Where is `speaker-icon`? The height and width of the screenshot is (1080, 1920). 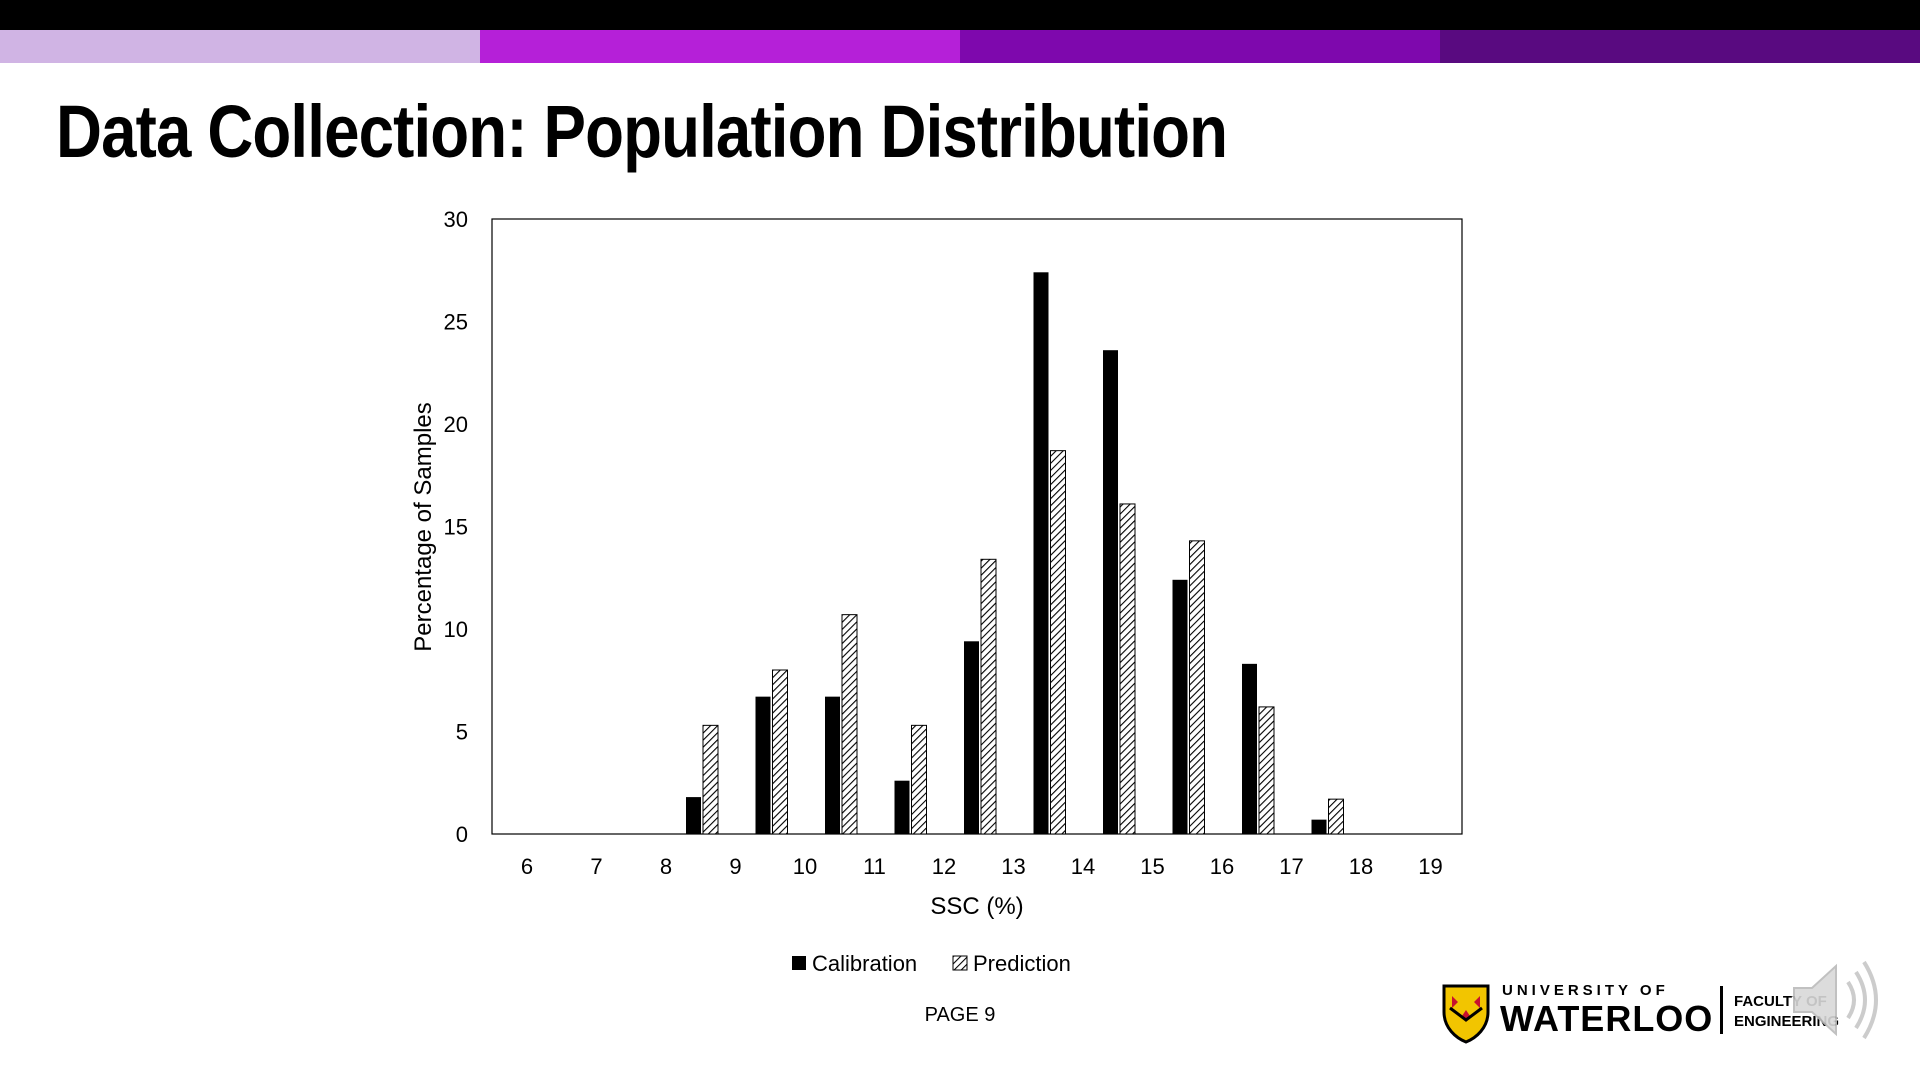 speaker-icon is located at coordinates (1834, 1000).